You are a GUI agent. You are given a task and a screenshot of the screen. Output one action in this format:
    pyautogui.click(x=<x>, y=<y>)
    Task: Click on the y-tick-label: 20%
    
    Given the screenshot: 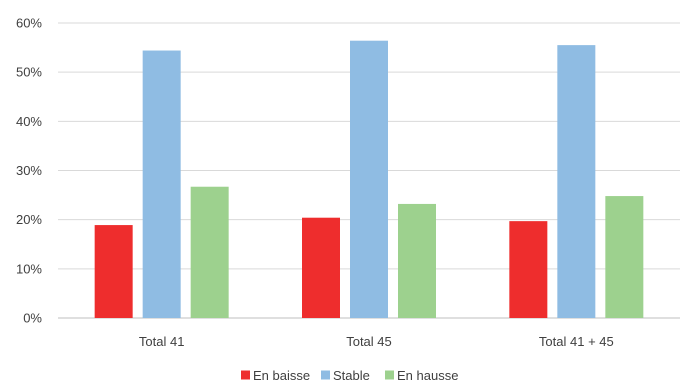 What is the action you would take?
    pyautogui.click(x=29, y=219)
    